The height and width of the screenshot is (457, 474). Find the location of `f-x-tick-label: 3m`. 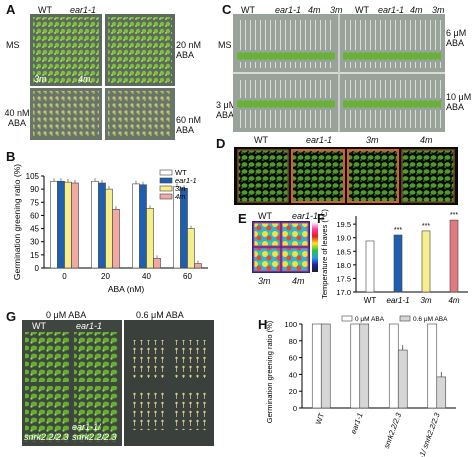

f-x-tick-label: 3m is located at coordinates (425, 300).